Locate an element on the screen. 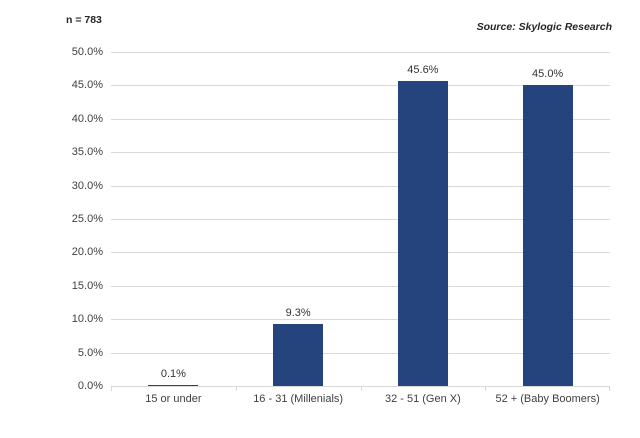 This screenshot has height=438, width=640. y-axis-tick-label: 45.0% is located at coordinates (87, 85).